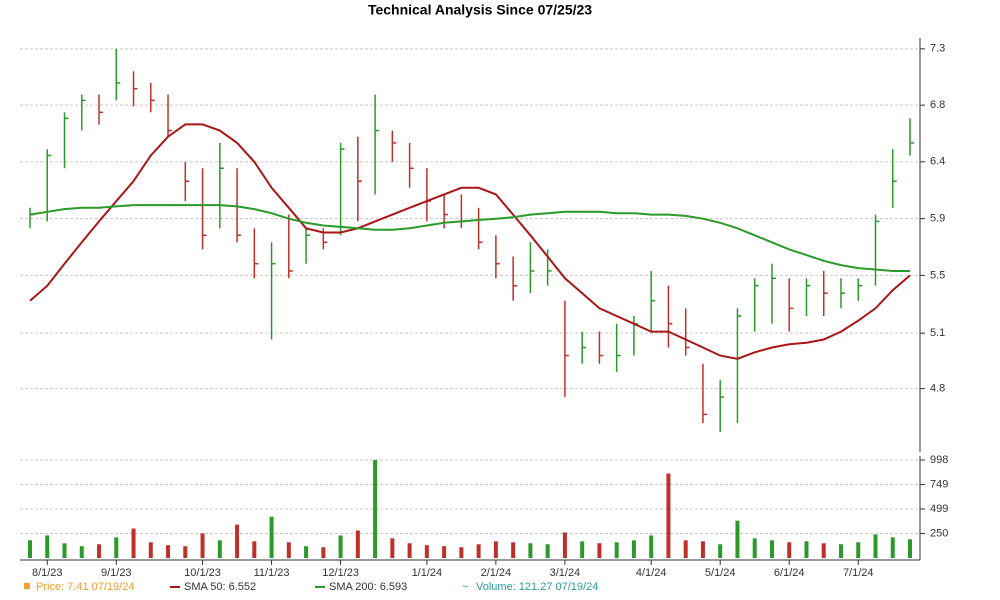 This screenshot has width=1000, height=600. What do you see at coordinates (937, 275) in the screenshot?
I see `y-tick-label: 5.5` at bounding box center [937, 275].